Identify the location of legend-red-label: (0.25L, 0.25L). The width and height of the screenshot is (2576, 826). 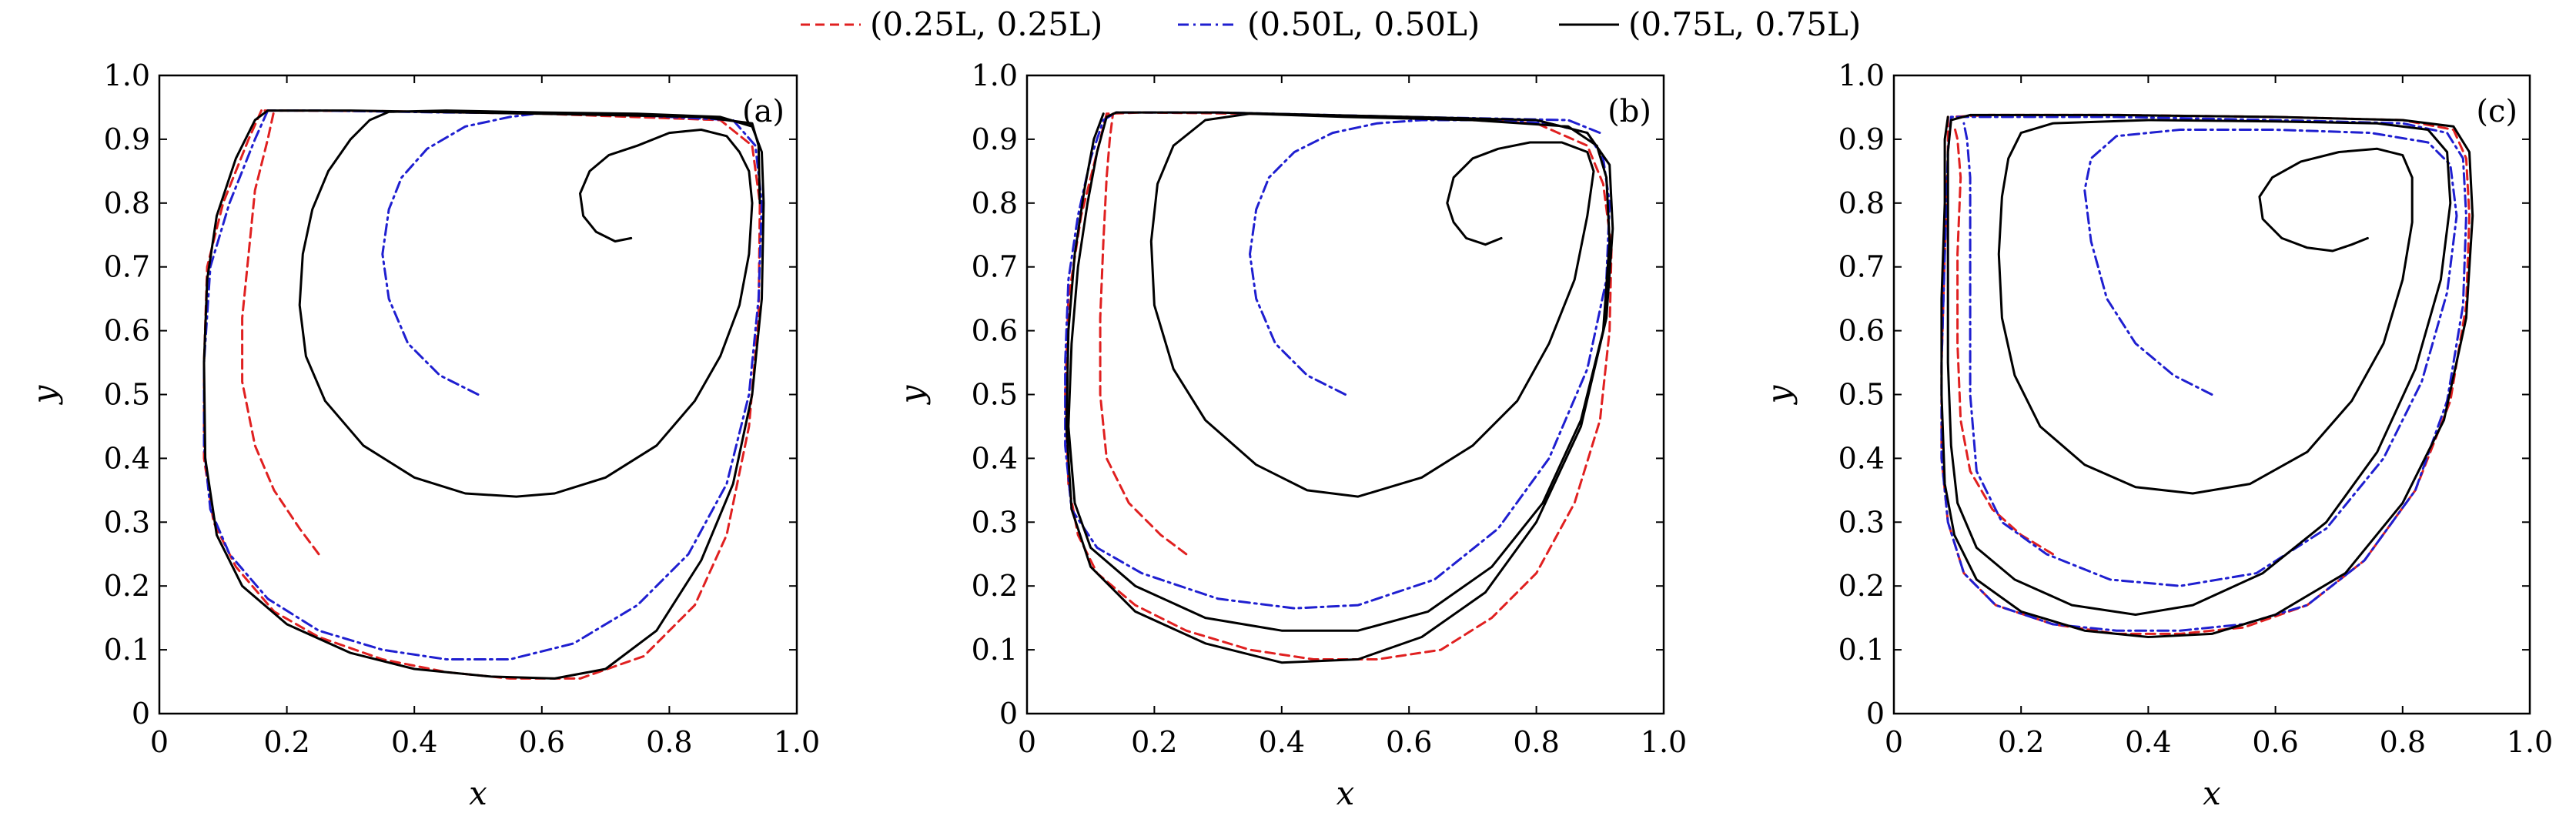
(986, 24).